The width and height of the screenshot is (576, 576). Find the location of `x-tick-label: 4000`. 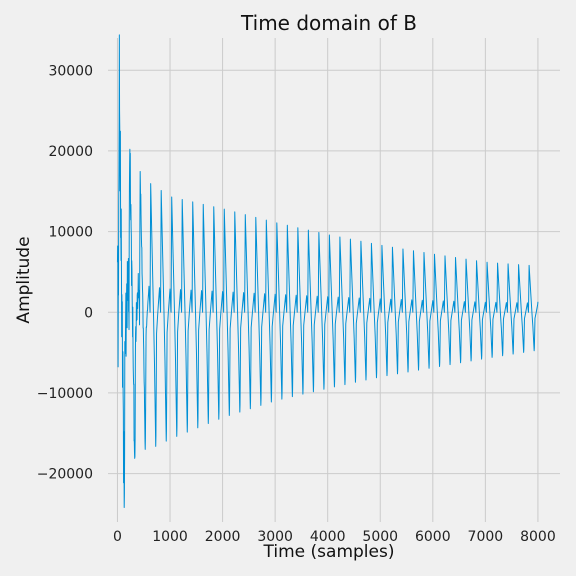

x-tick-label: 4000 is located at coordinates (328, 537).